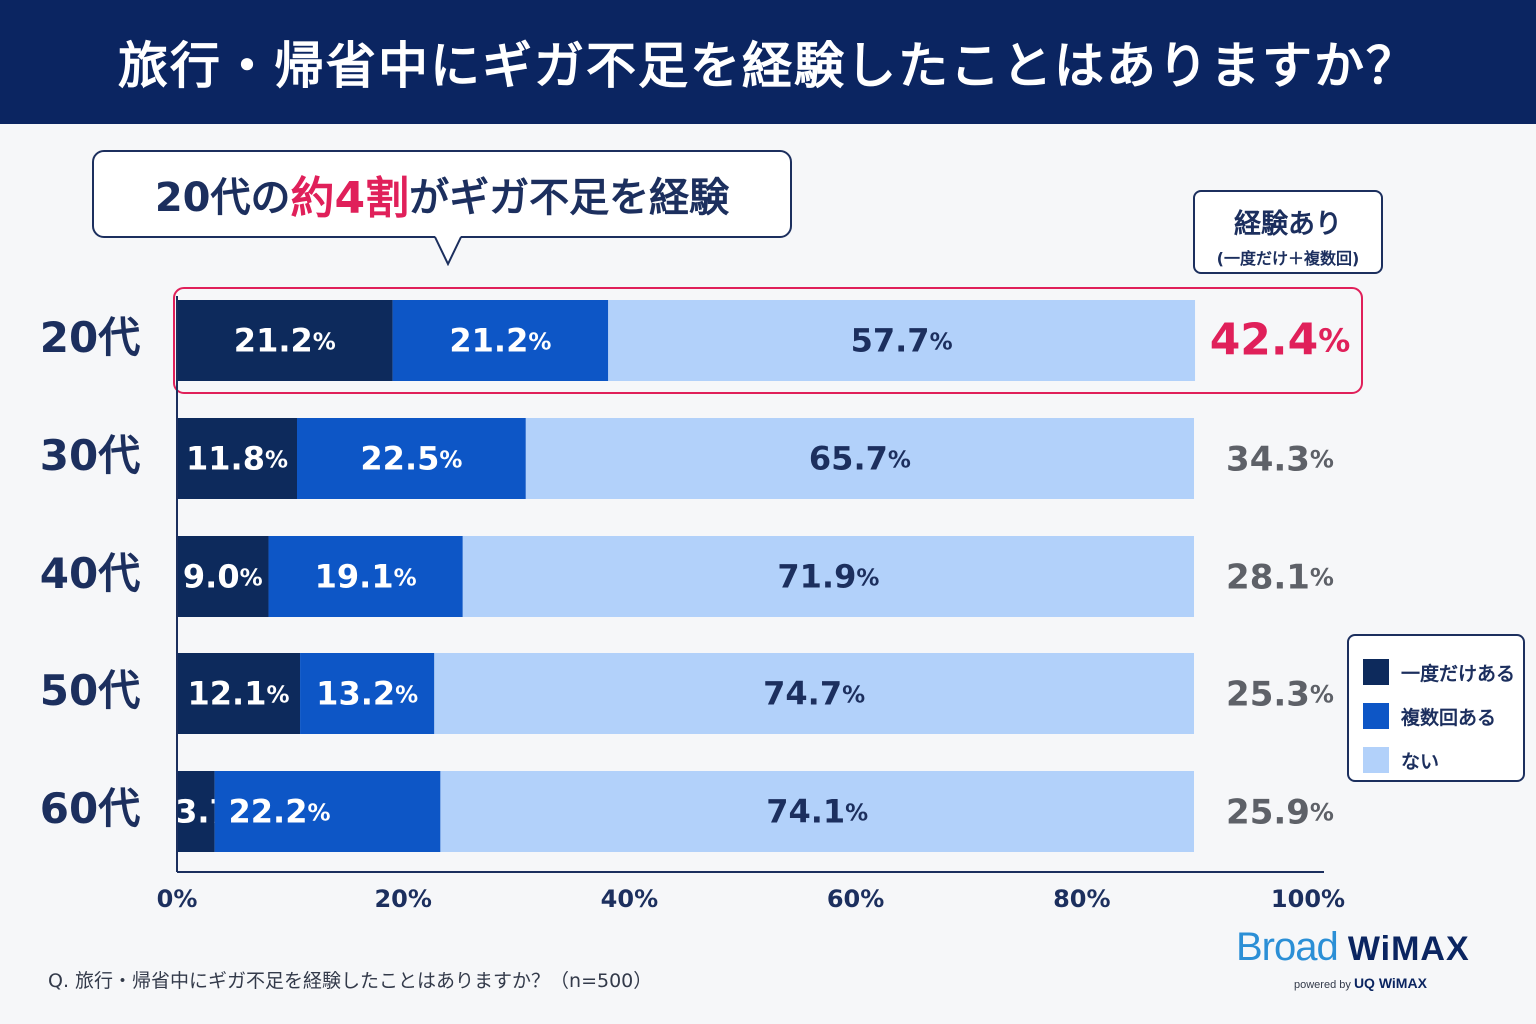 This screenshot has height=1024, width=1536. What do you see at coordinates (569, 198) in the screenshot?
I see `callout-suffix: がギガ不足を経験` at bounding box center [569, 198].